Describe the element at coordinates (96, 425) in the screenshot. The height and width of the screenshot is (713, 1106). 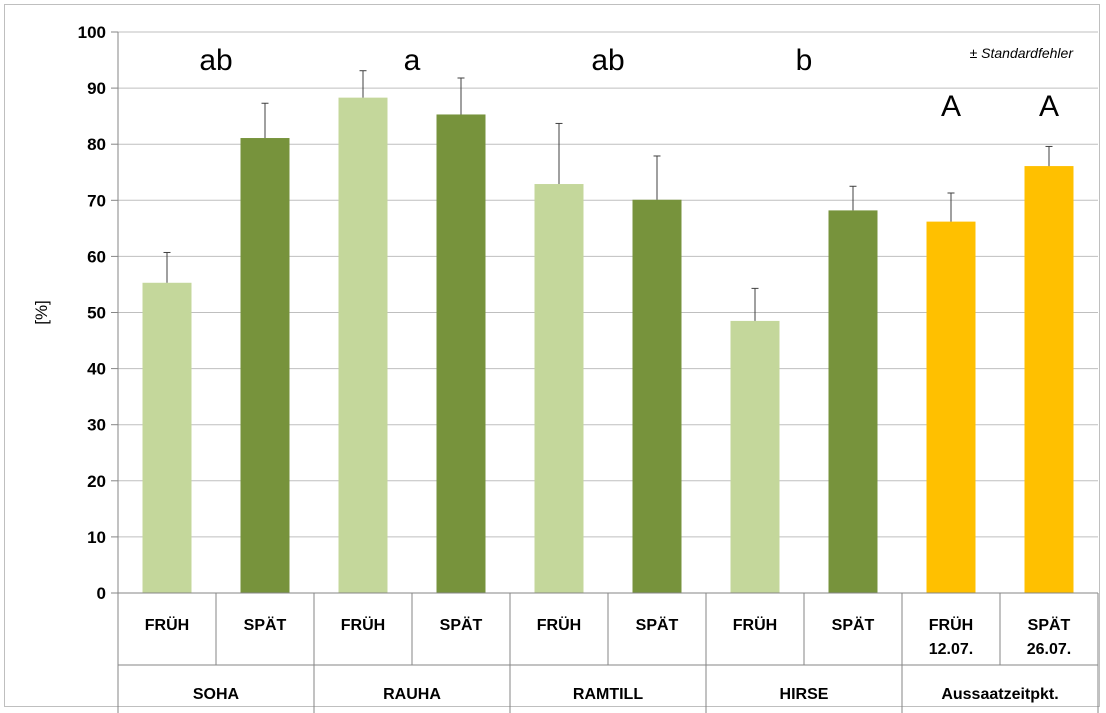
I see `y-tick-label: 30` at that location.